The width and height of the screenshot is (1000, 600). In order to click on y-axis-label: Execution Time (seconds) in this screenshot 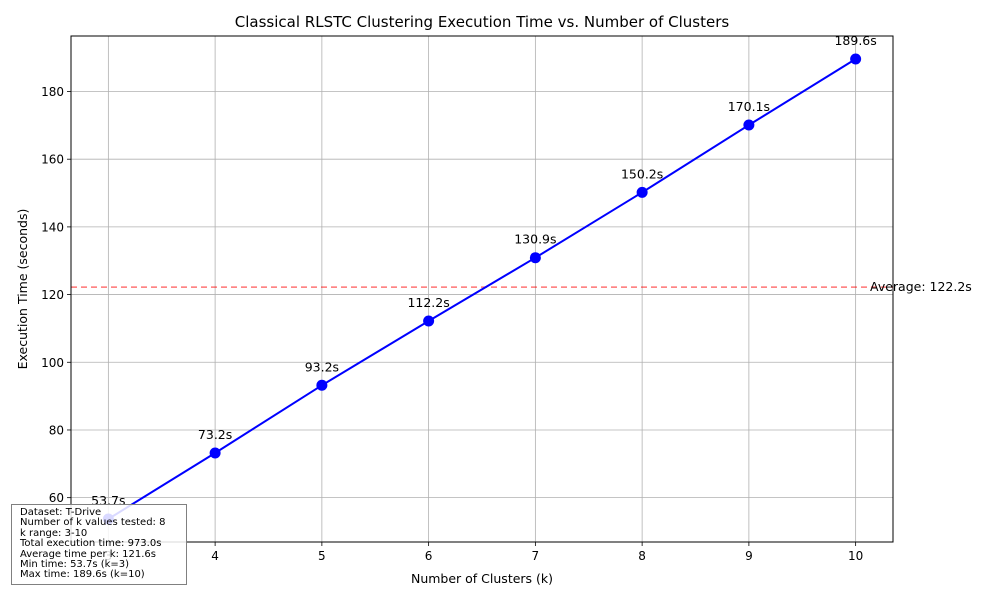, I will do `click(22, 289)`.